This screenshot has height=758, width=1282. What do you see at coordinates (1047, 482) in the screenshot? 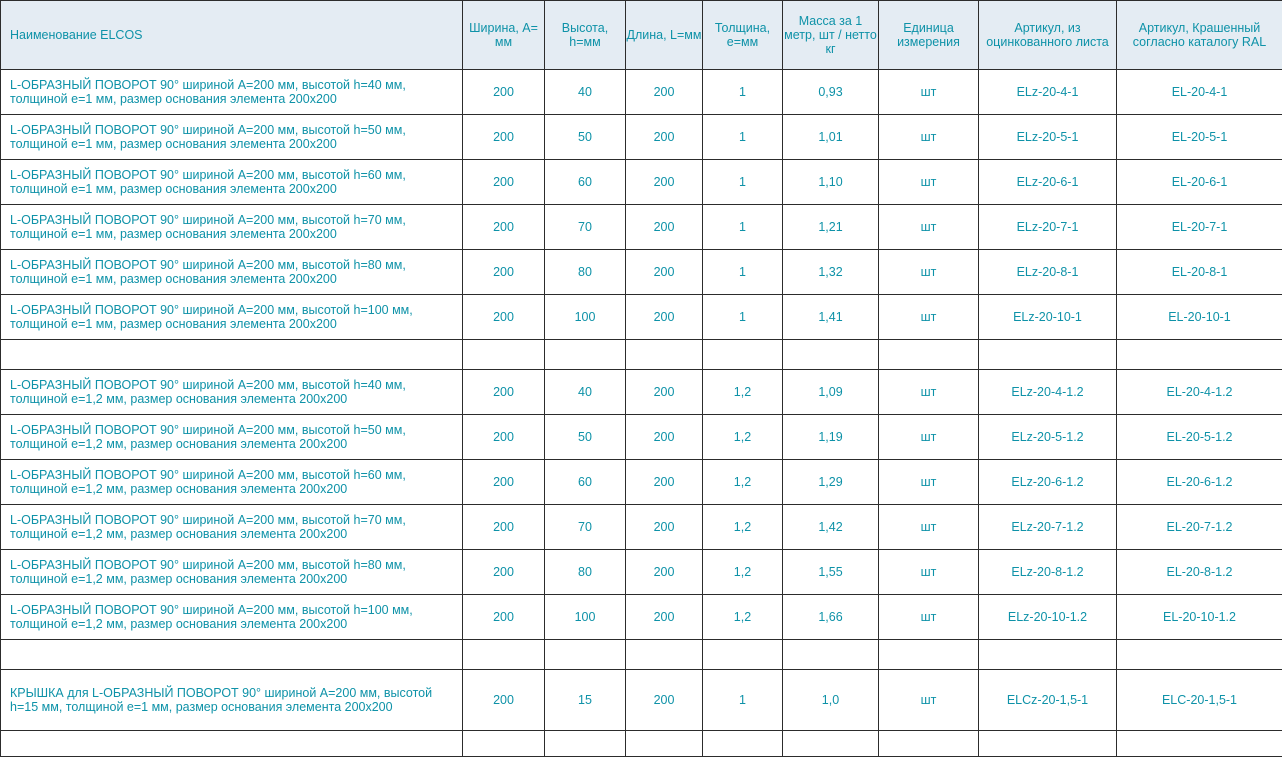
I see `cell-sku-galvanized: ELz-20-6-1.2` at bounding box center [1047, 482].